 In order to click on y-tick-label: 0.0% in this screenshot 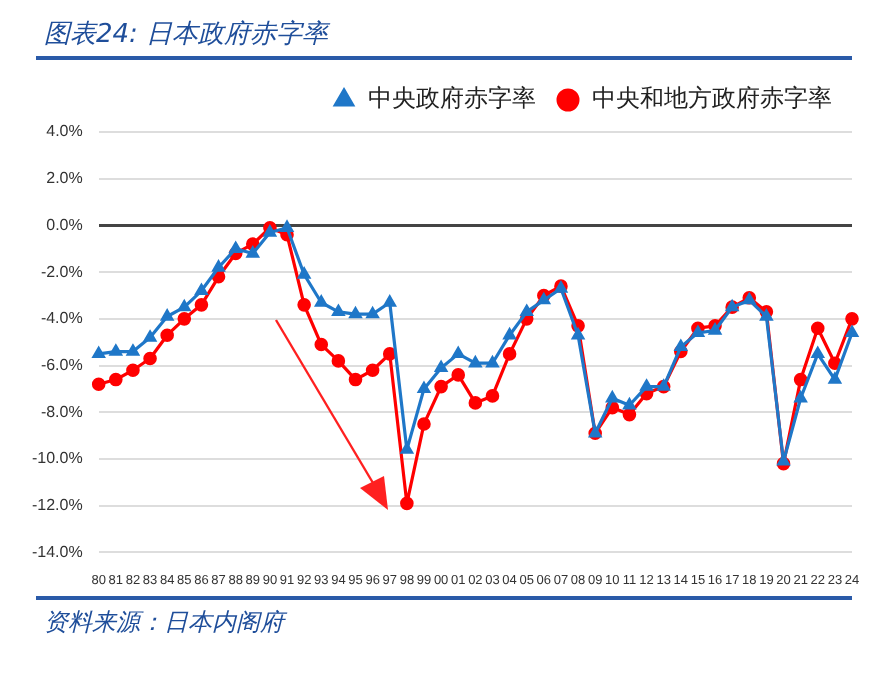, I will do `click(64, 224)`.